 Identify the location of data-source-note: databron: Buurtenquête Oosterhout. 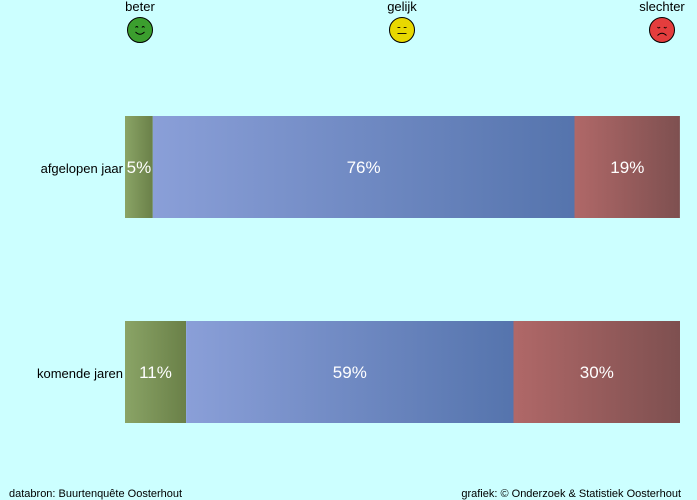
(96, 494).